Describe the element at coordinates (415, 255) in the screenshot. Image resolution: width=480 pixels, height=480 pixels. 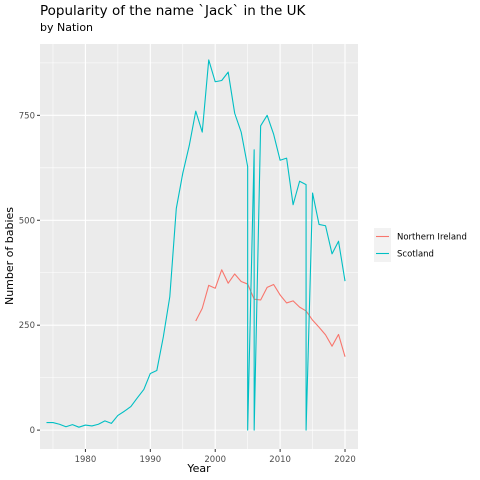
I see `legend-label-scotland: Scotland` at that location.